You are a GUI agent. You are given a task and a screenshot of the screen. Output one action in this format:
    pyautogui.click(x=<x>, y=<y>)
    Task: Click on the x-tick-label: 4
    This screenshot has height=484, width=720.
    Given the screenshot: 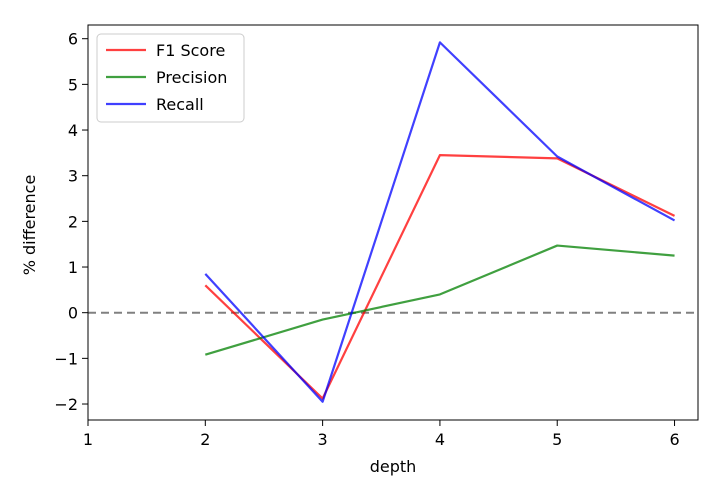 What is the action you would take?
    pyautogui.click(x=440, y=439)
    